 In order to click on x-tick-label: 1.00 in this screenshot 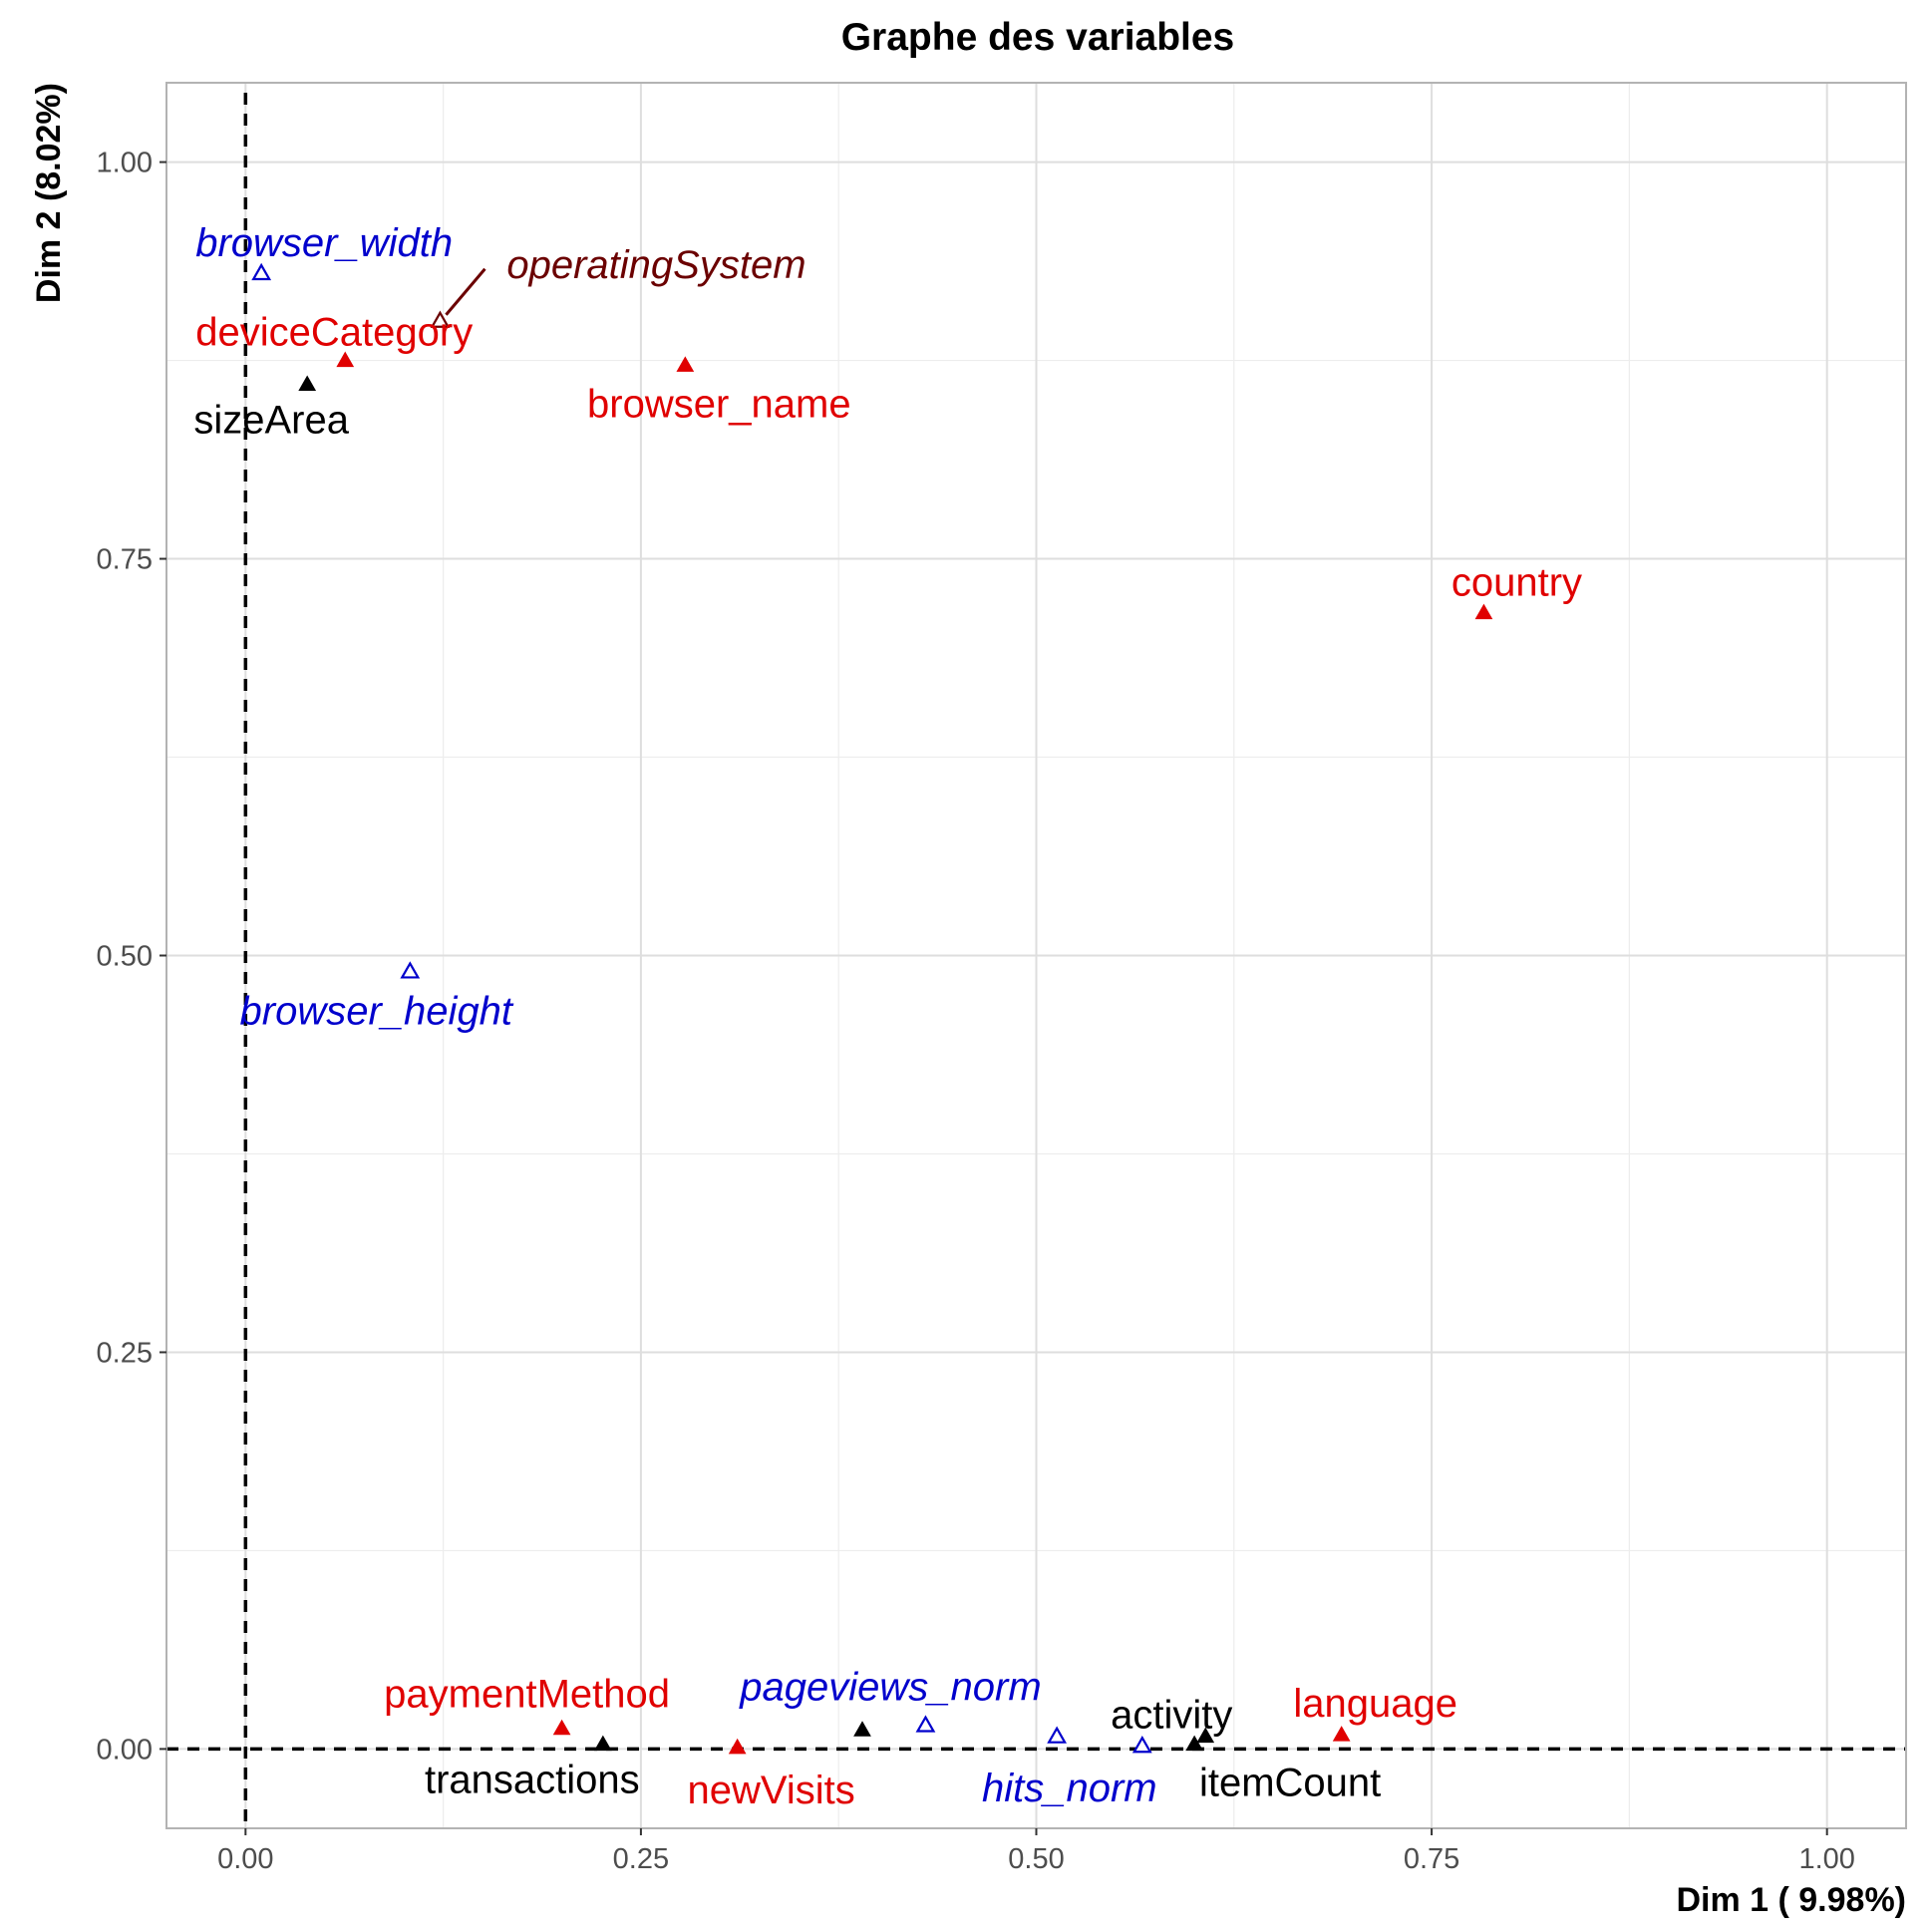, I will do `click(1826, 1859)`.